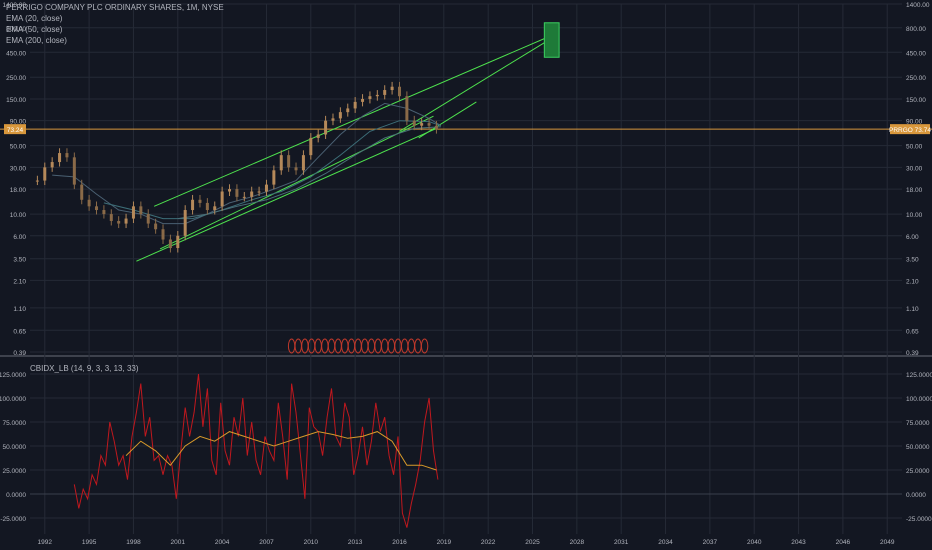 The height and width of the screenshot is (550, 932). What do you see at coordinates (16, 78) in the screenshot?
I see `price-tick-label-left: 250.00` at bounding box center [16, 78].